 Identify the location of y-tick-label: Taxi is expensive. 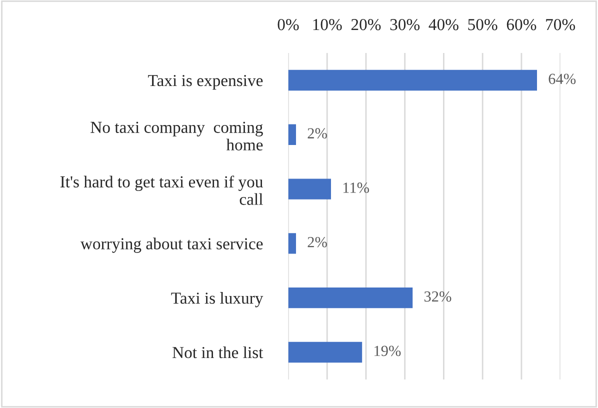
(205, 82).